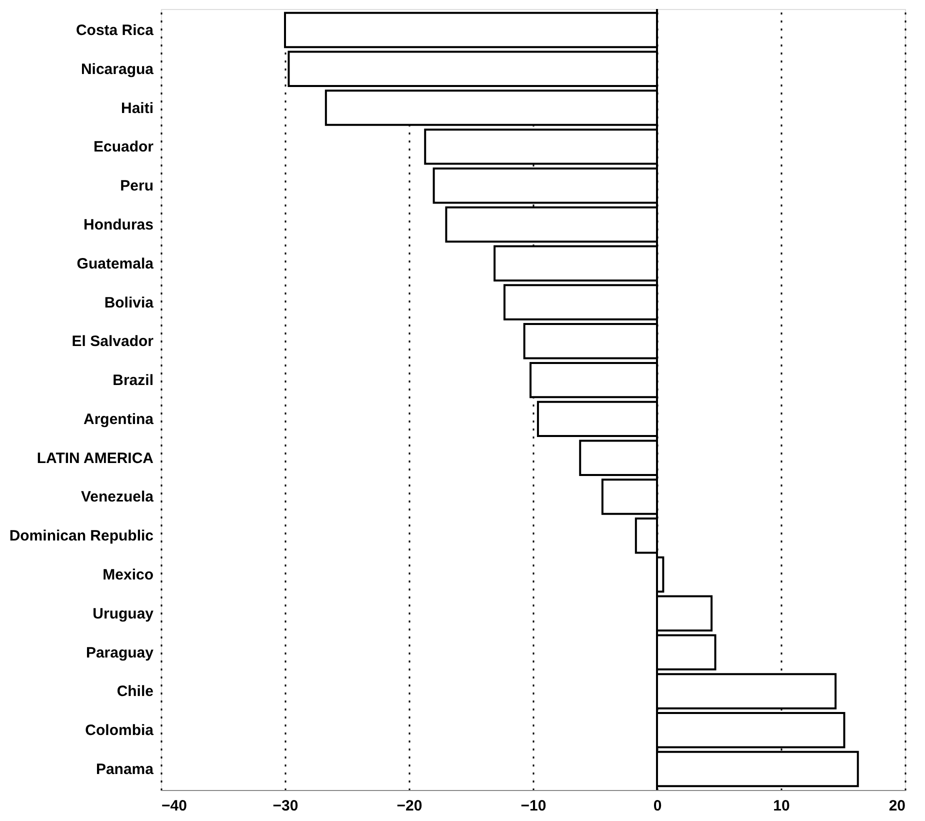 The height and width of the screenshot is (821, 925). What do you see at coordinates (657, 806) in the screenshot?
I see `x-tick-label: 0` at bounding box center [657, 806].